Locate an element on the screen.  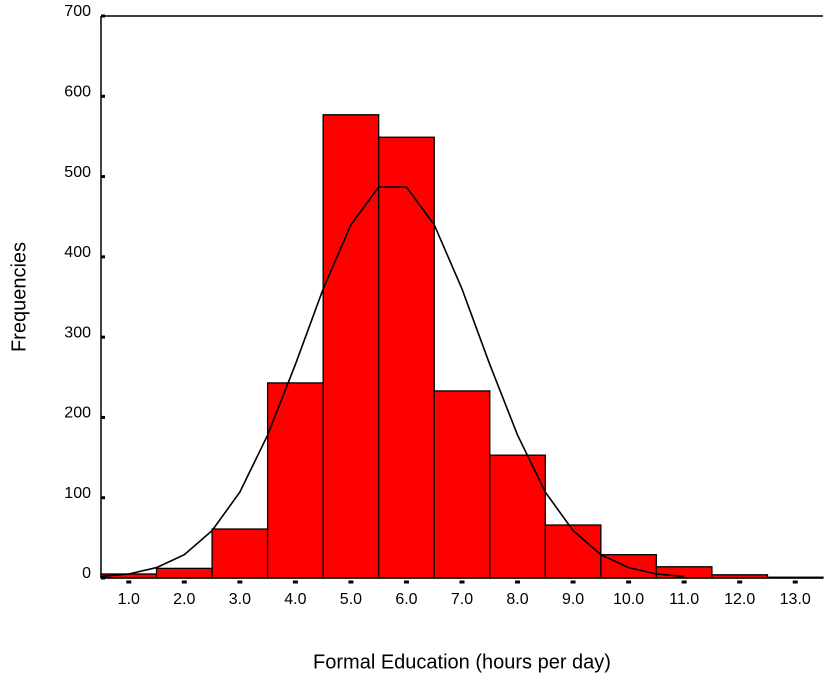
y-tick-label: 700 is located at coordinates (77, 11).